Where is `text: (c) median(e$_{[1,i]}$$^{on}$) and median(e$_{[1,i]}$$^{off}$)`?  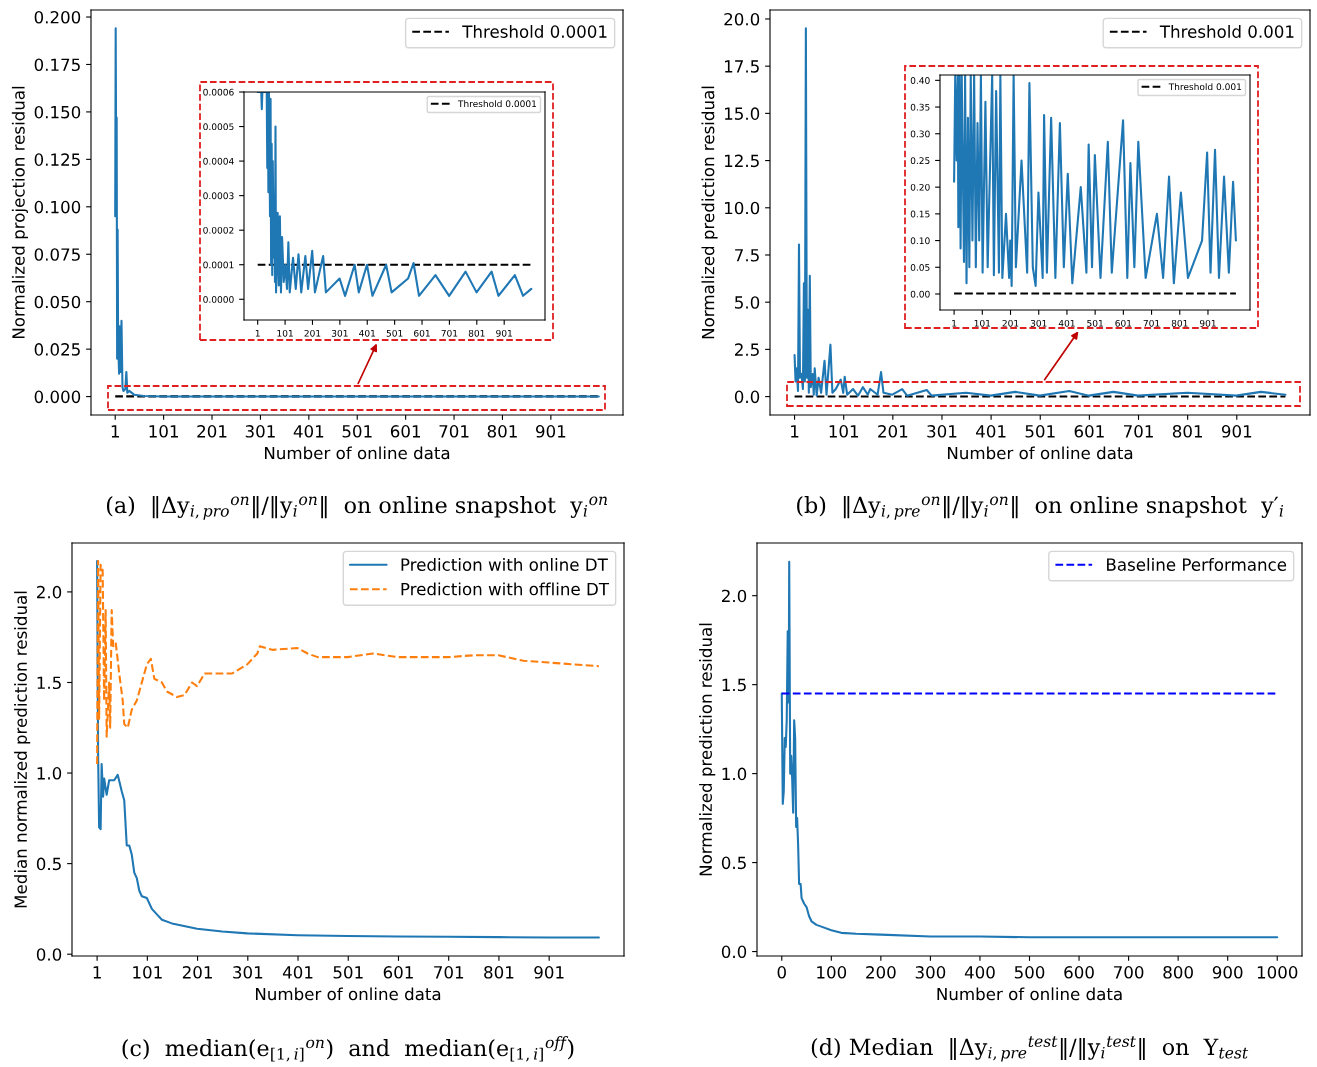 text: (c) median(e$_{[1,i]}$$^{on}$) and median(e$_{[1,i]}$$^{off}$) is located at coordinates (348, 1049).